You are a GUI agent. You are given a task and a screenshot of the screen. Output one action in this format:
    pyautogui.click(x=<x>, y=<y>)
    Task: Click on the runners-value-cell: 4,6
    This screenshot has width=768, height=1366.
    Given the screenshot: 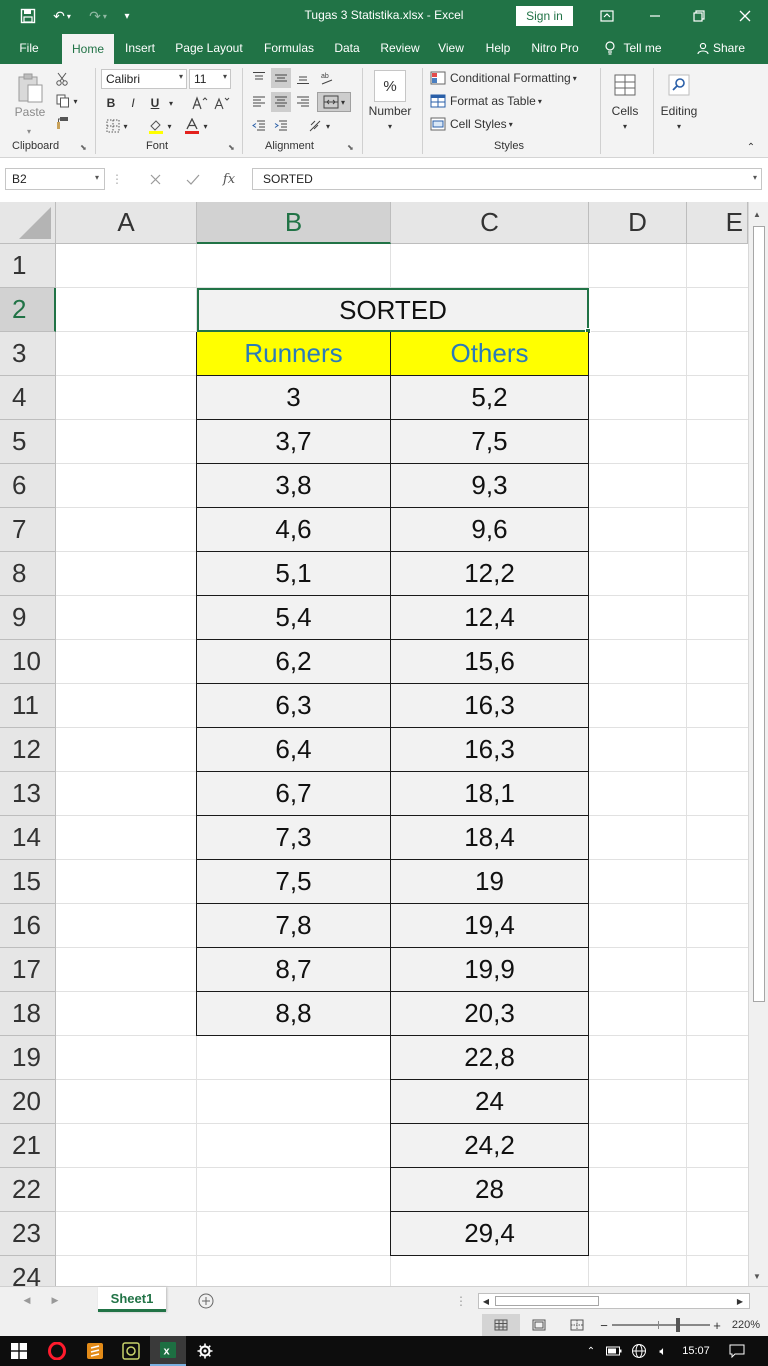 What is the action you would take?
    pyautogui.click(x=294, y=530)
    